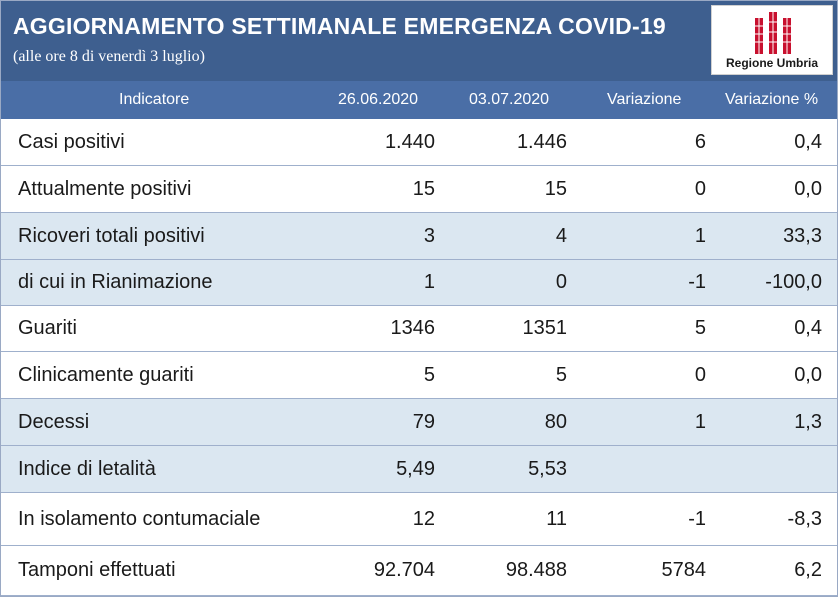 The image size is (838, 597). What do you see at coordinates (555, 189) in the screenshot?
I see `value-date-2: 15` at bounding box center [555, 189].